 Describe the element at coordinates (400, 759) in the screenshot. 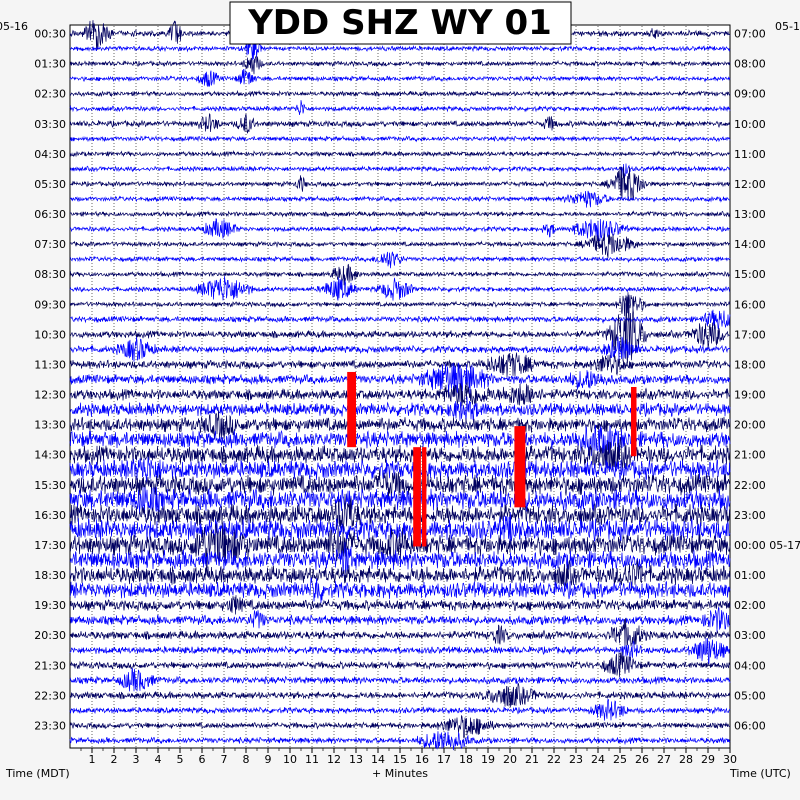

I see `x-tick-label: 15` at that location.